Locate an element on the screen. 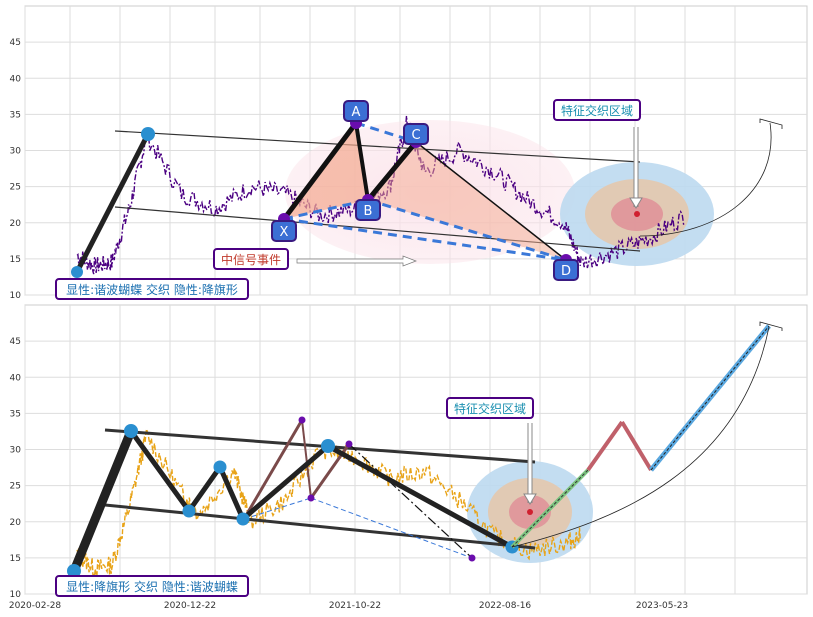 The height and width of the screenshot is (617, 813). top-zone-label-box is located at coordinates (597, 110).